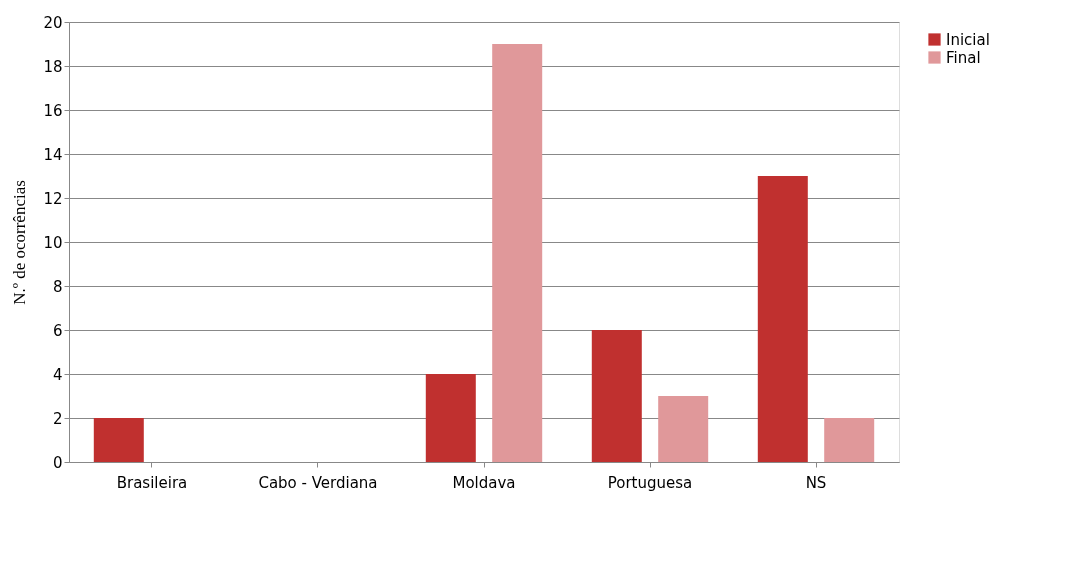 This screenshot has height=567, width=1092. Describe the element at coordinates (57, 330) in the screenshot. I see `y-tick-label: 6` at that location.